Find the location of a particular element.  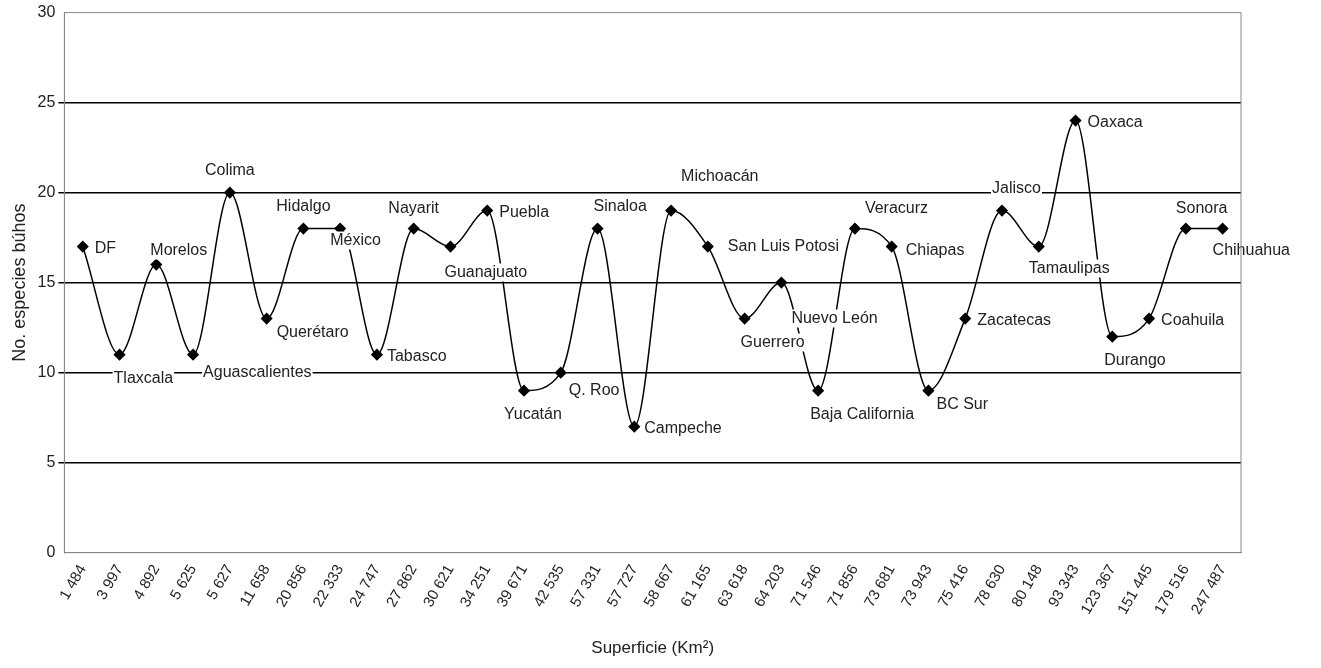

annotation: Nuevo León is located at coordinates (834, 318).